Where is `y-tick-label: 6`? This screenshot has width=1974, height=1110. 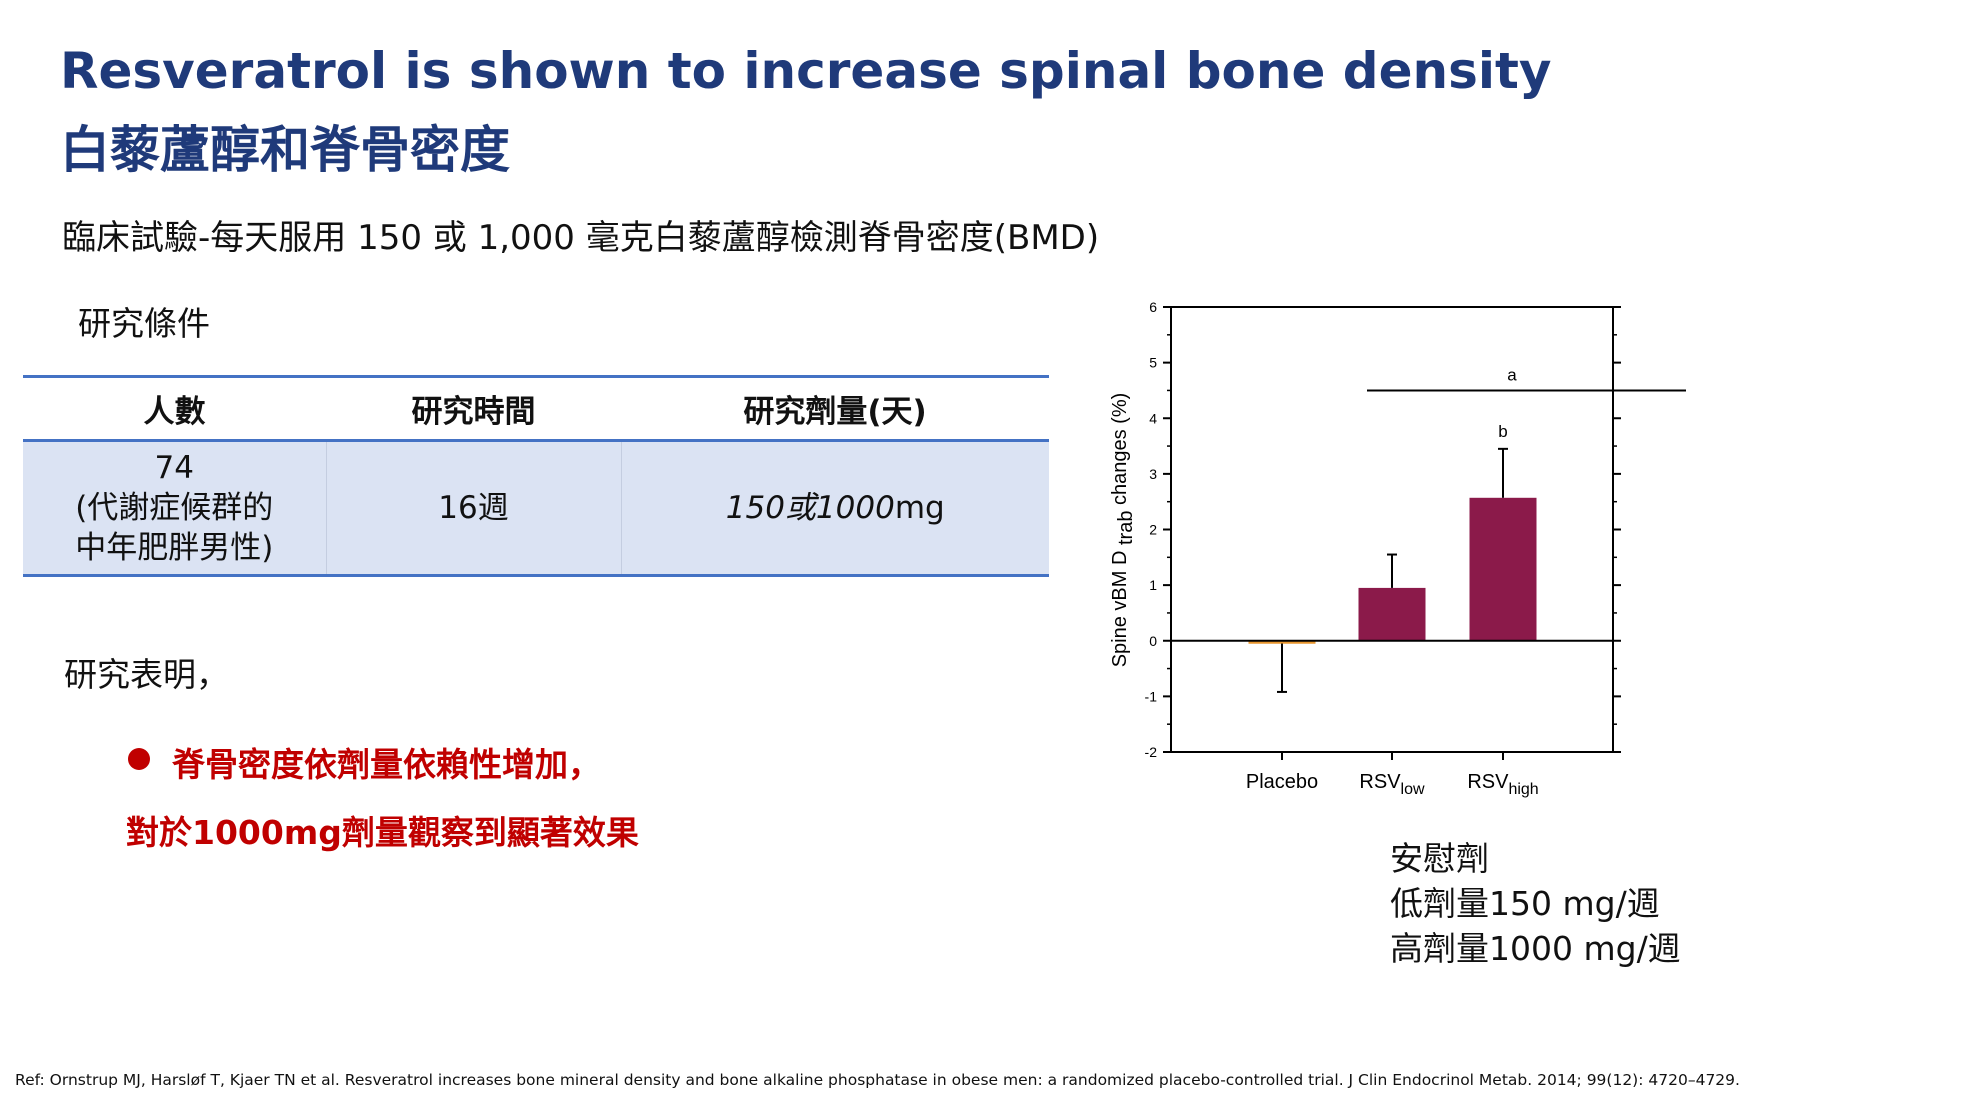
y-tick-label: 6 is located at coordinates (1153, 307).